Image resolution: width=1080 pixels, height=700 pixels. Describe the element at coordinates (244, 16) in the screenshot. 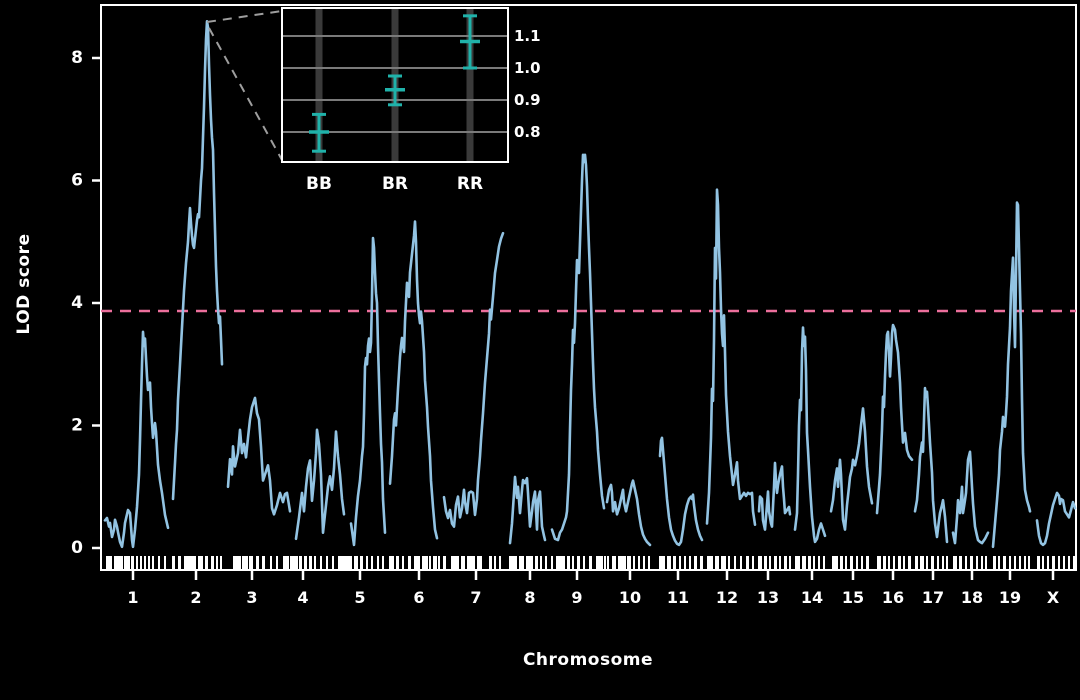

I see `callout-line-top` at that location.